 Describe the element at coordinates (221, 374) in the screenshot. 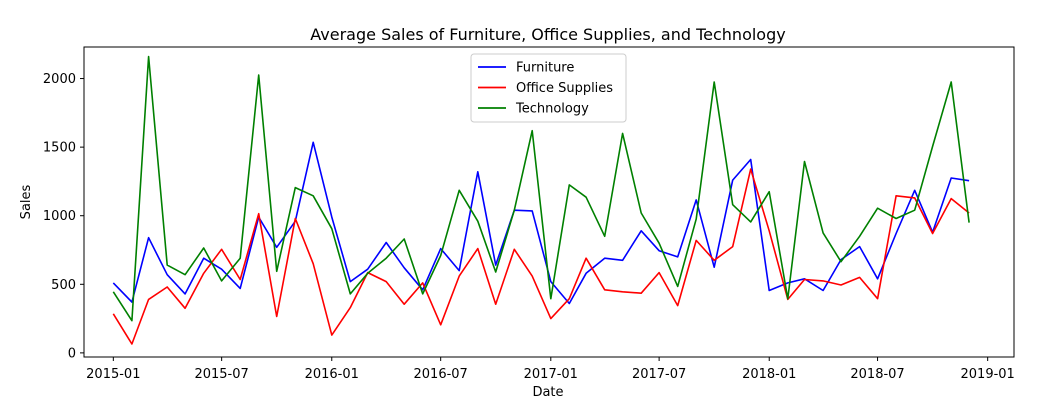

I see `x-tick-label: 2015-07` at that location.